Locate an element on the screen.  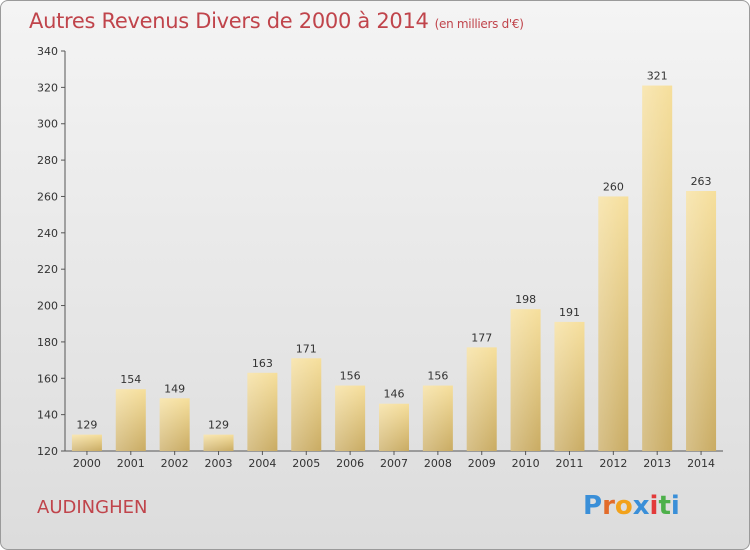
data-label: 191 is located at coordinates (569, 312).